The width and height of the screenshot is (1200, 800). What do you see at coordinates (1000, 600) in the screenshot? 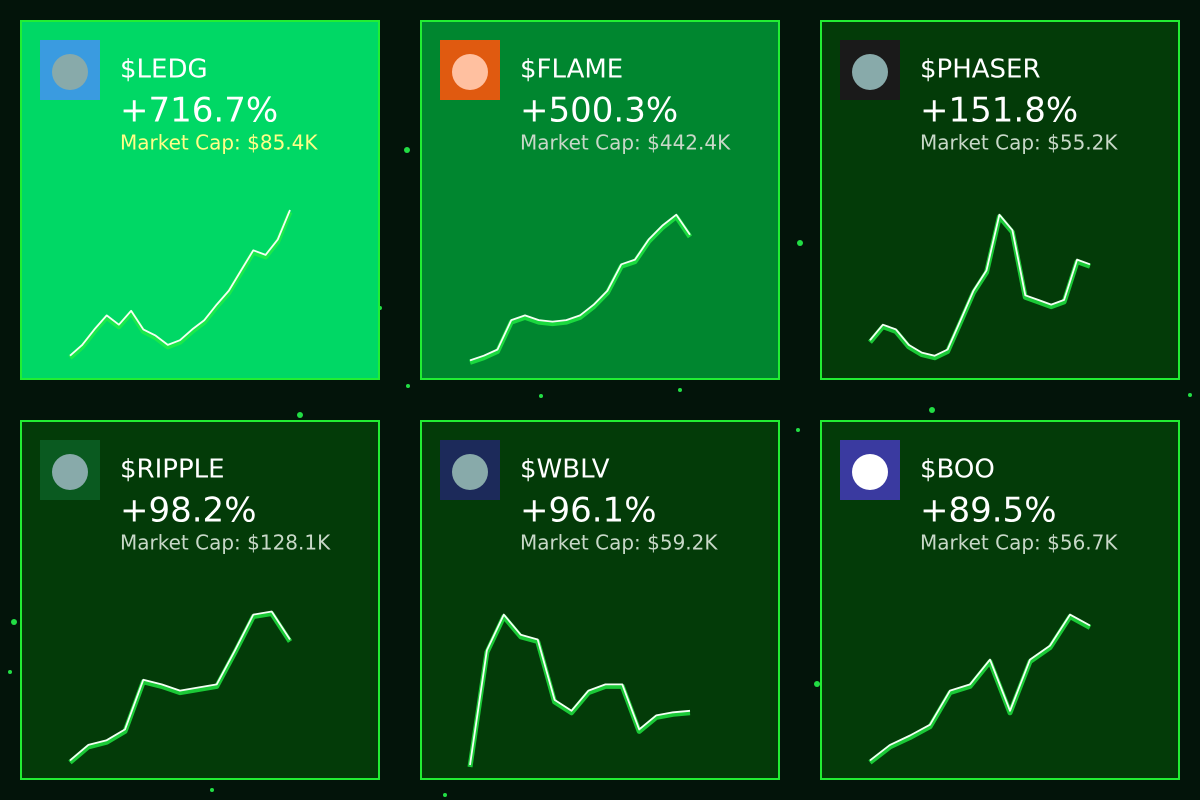
I see `token-card: $BOO +89.5%Market Cap: $56.7K` at bounding box center [1000, 600].